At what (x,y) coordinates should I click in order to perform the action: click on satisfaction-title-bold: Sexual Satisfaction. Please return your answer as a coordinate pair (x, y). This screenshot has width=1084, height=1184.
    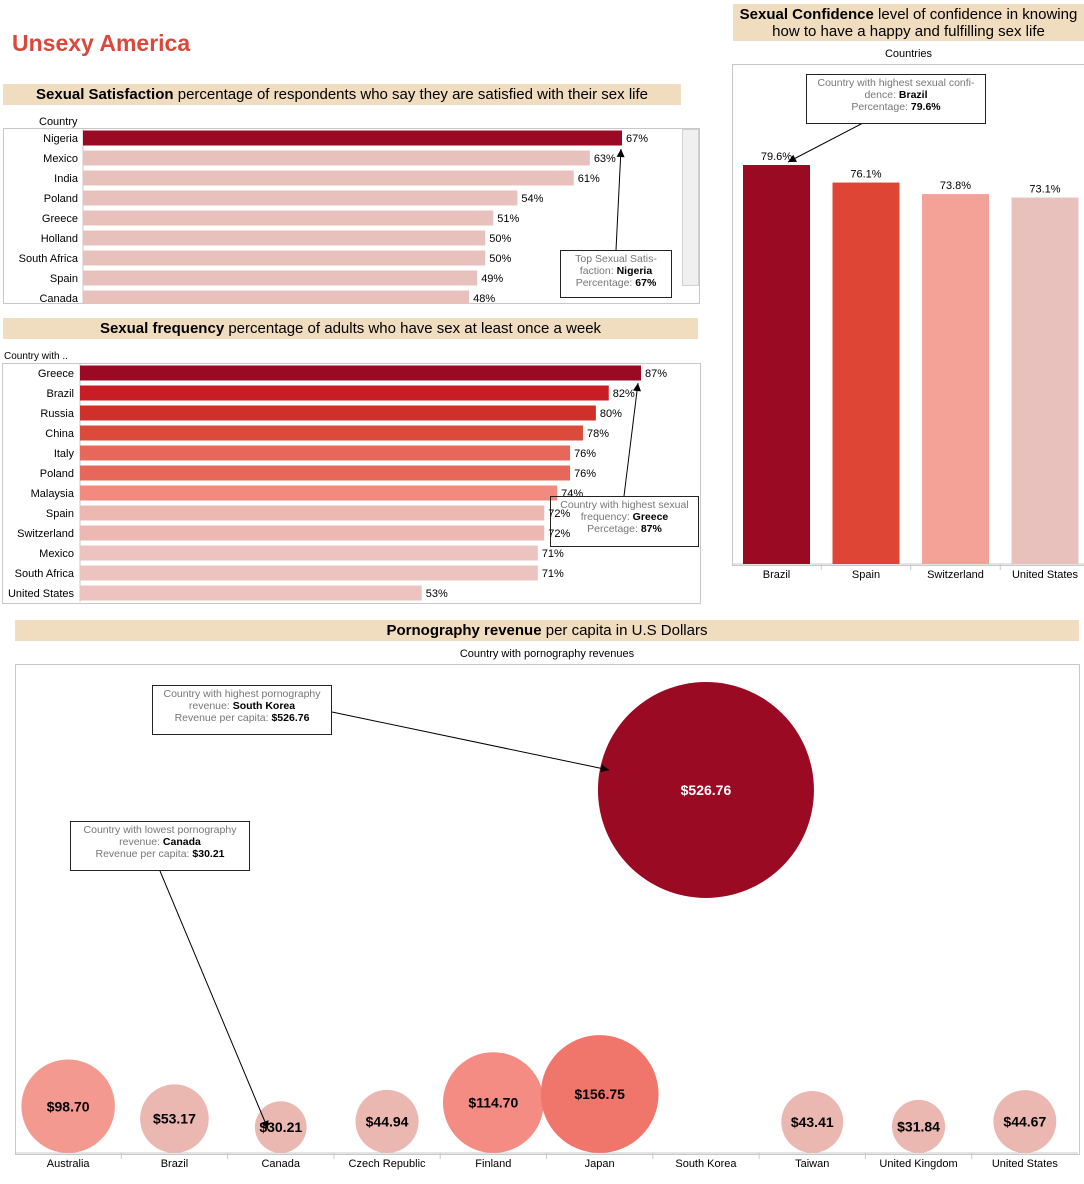
    Looking at the image, I should click on (105, 94).